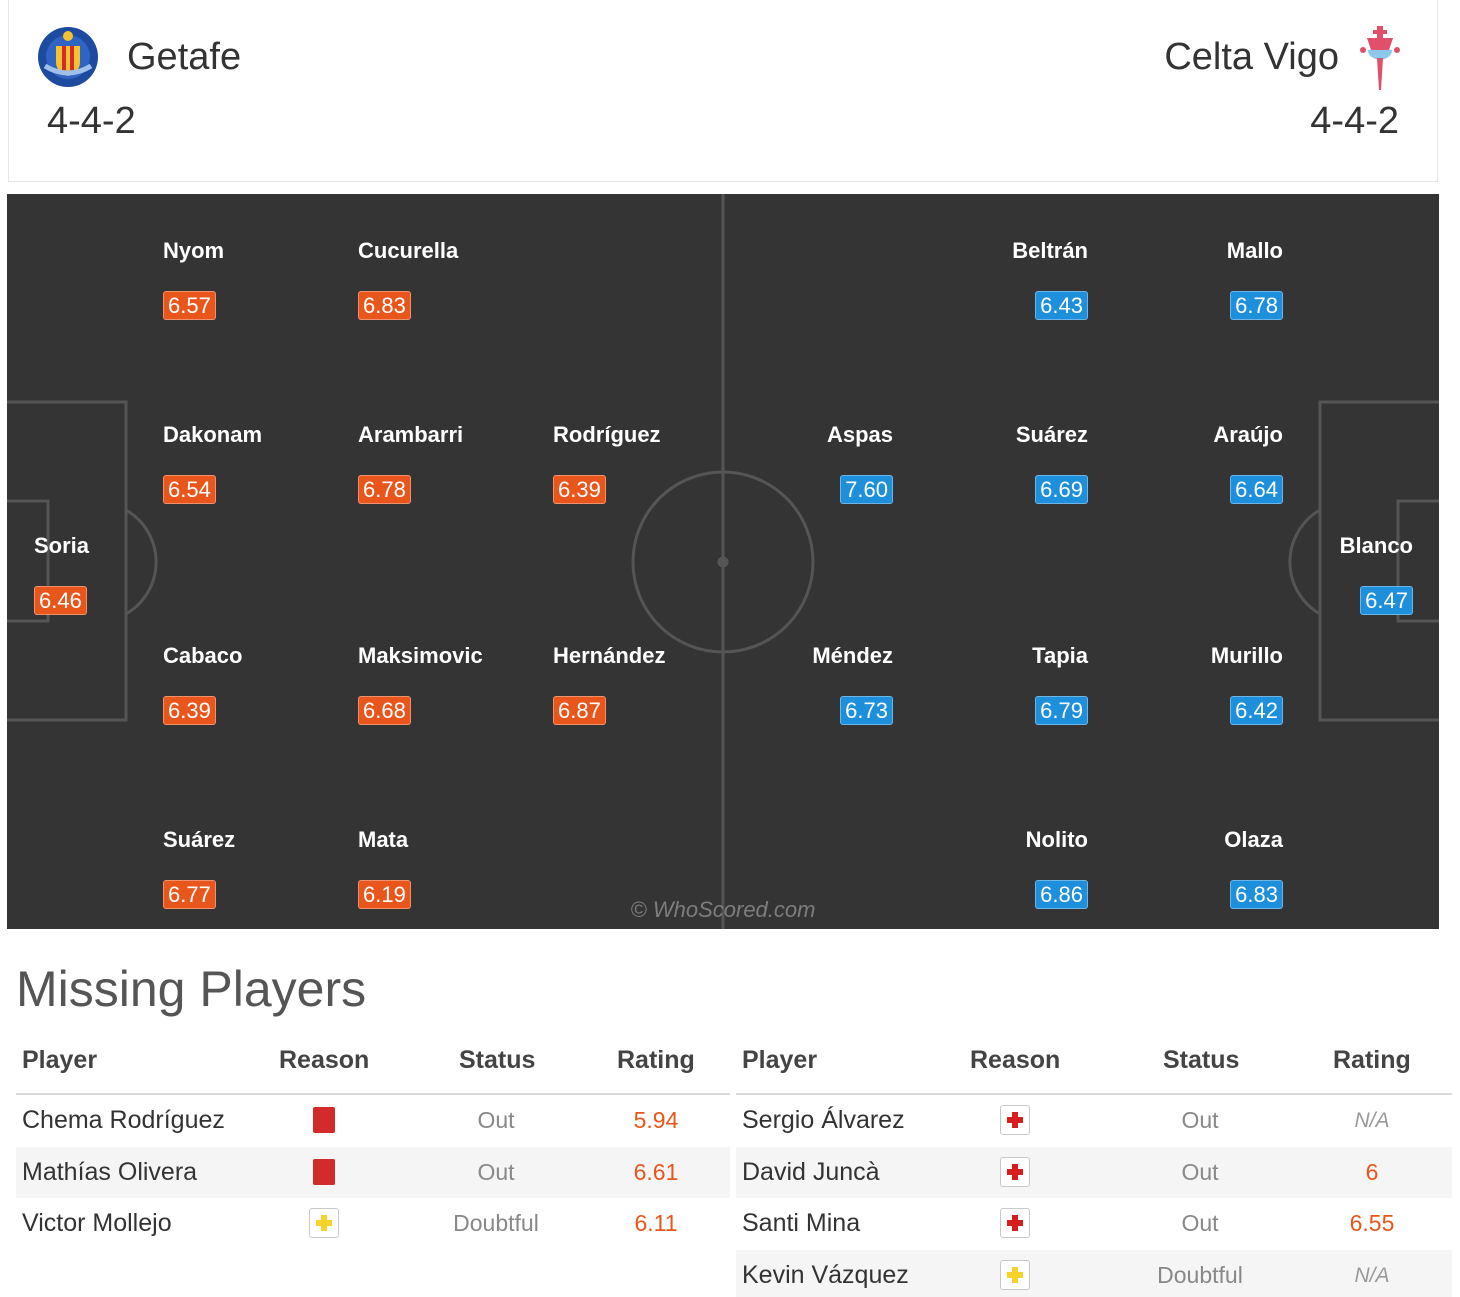  What do you see at coordinates (411, 434) in the screenshot?
I see `player-name: Arambarri` at bounding box center [411, 434].